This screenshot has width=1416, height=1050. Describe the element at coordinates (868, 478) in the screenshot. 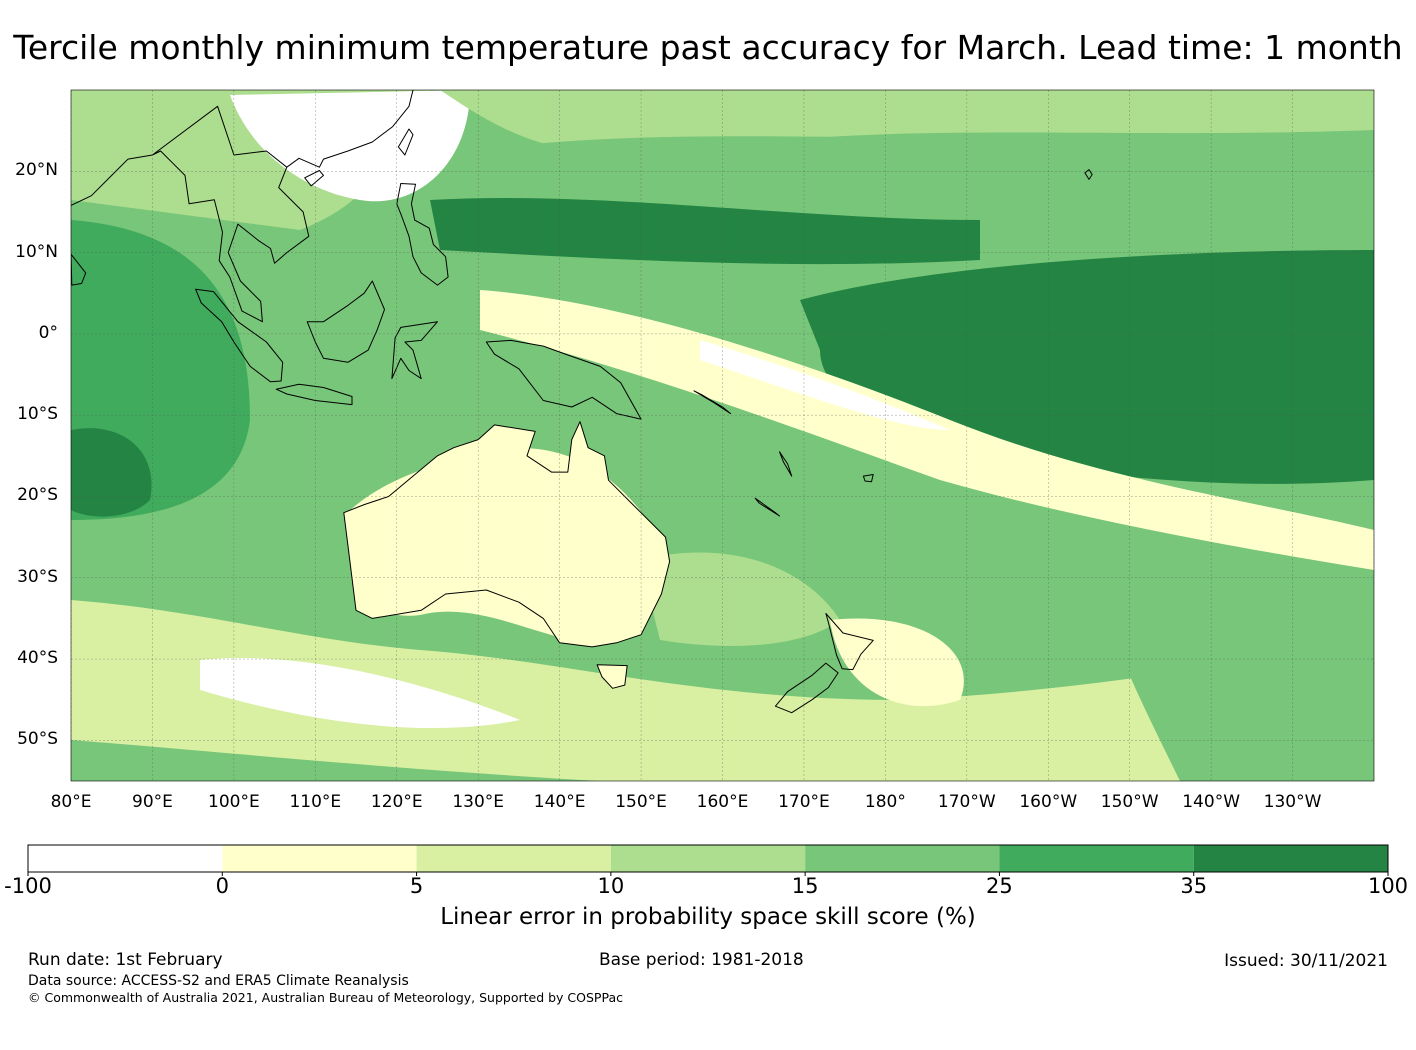

I see `coastline-fiji` at that location.